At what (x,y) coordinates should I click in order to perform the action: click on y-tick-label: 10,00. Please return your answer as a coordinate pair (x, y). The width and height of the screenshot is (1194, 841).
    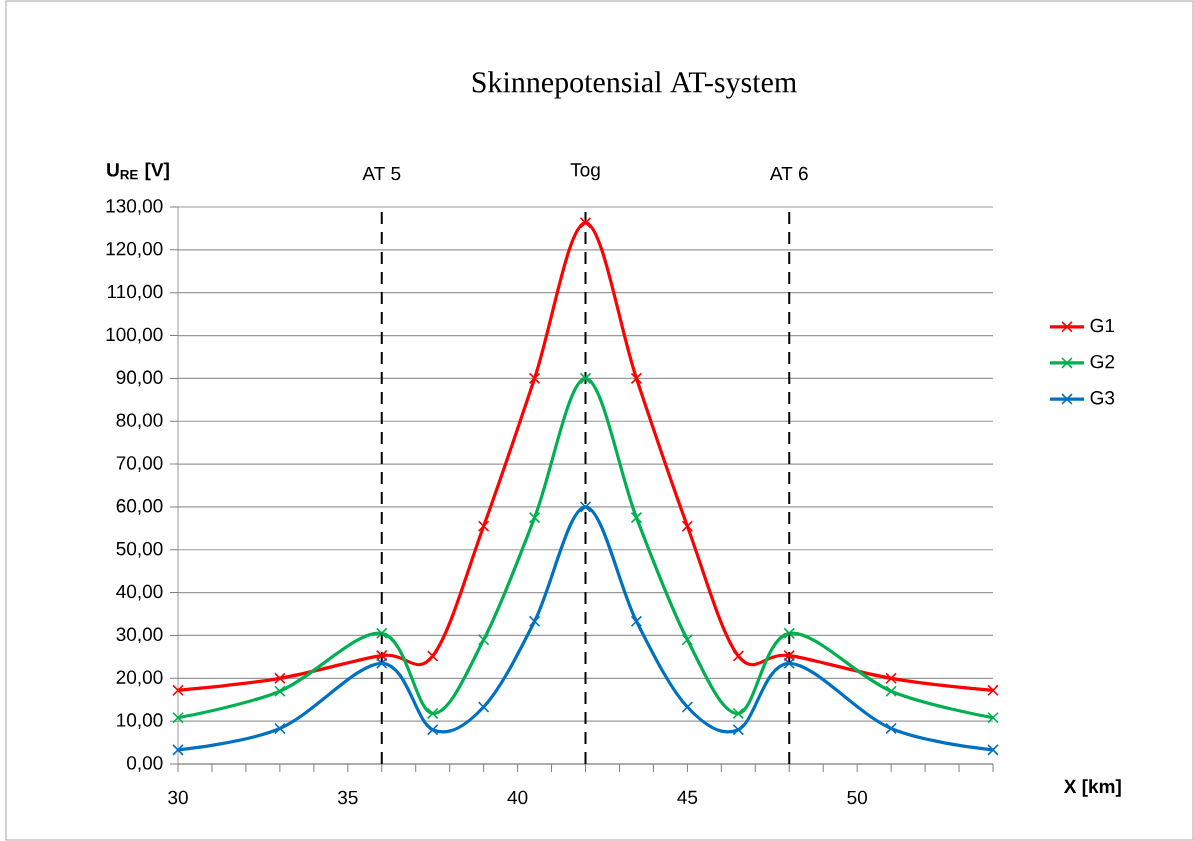
    Looking at the image, I should click on (140, 721).